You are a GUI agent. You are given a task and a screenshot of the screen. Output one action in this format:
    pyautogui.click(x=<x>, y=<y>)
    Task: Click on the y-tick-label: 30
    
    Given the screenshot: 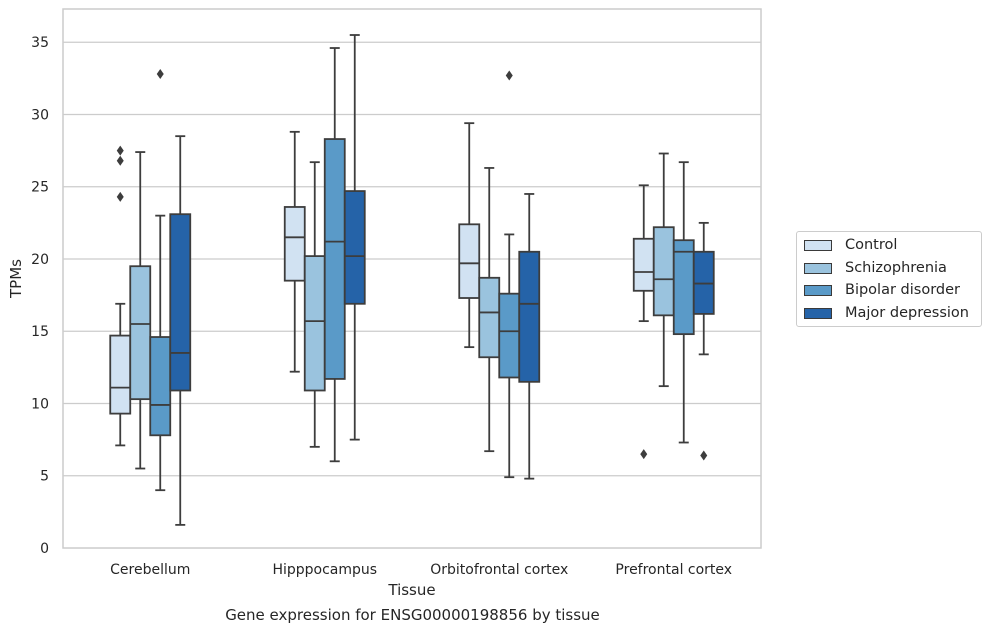 What is the action you would take?
    pyautogui.click(x=40, y=115)
    